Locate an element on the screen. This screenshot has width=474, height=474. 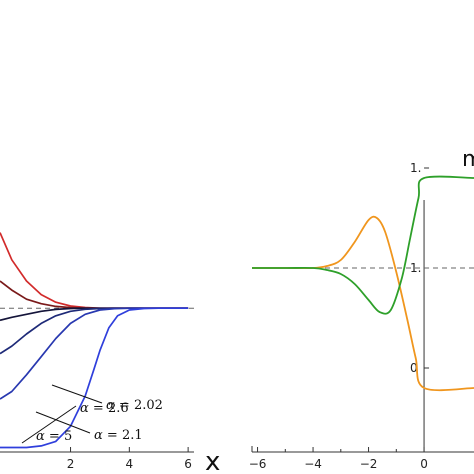
alpha-annotation-3: α = 5 is located at coordinates (54, 436).